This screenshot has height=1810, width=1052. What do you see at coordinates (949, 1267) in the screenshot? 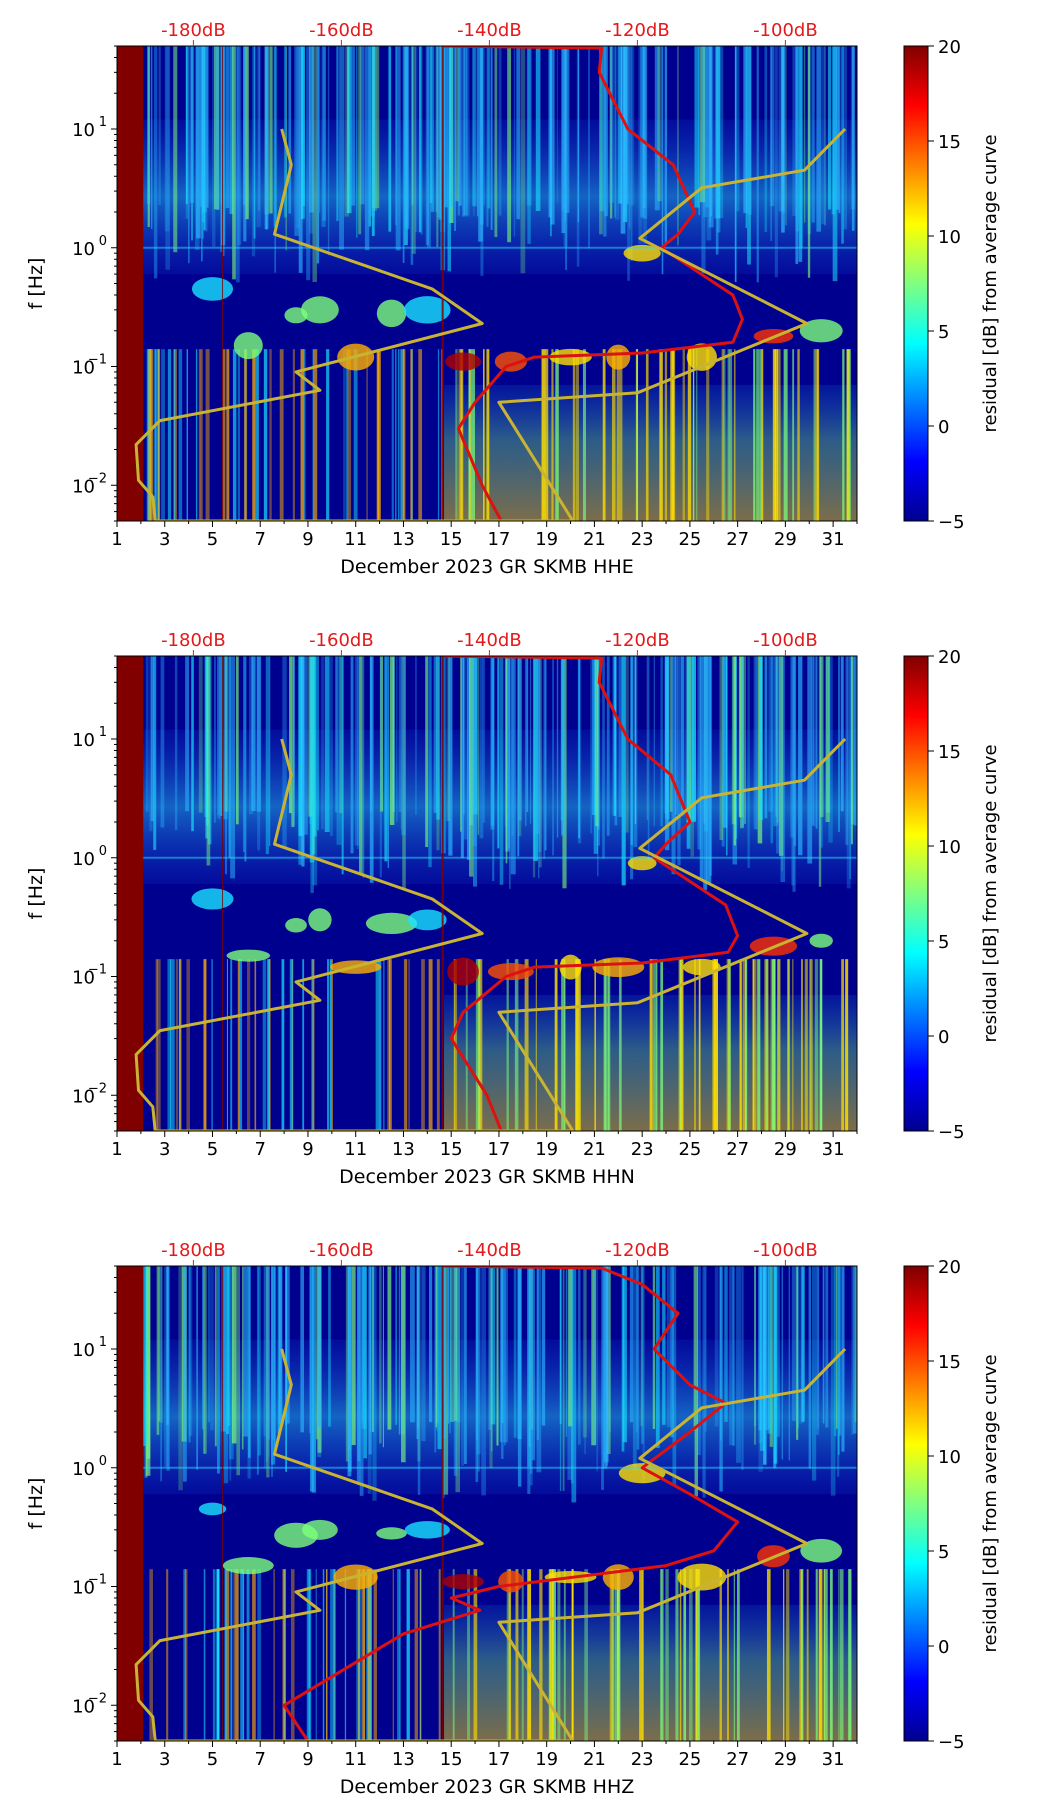
I see `colorbar-tick-label: 20` at bounding box center [949, 1267].